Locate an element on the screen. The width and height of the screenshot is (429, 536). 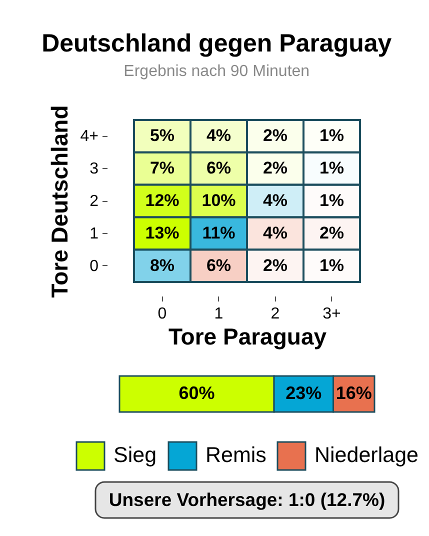
chart-subtitle: Ergebnis nach 90 Minuten is located at coordinates (217, 71).